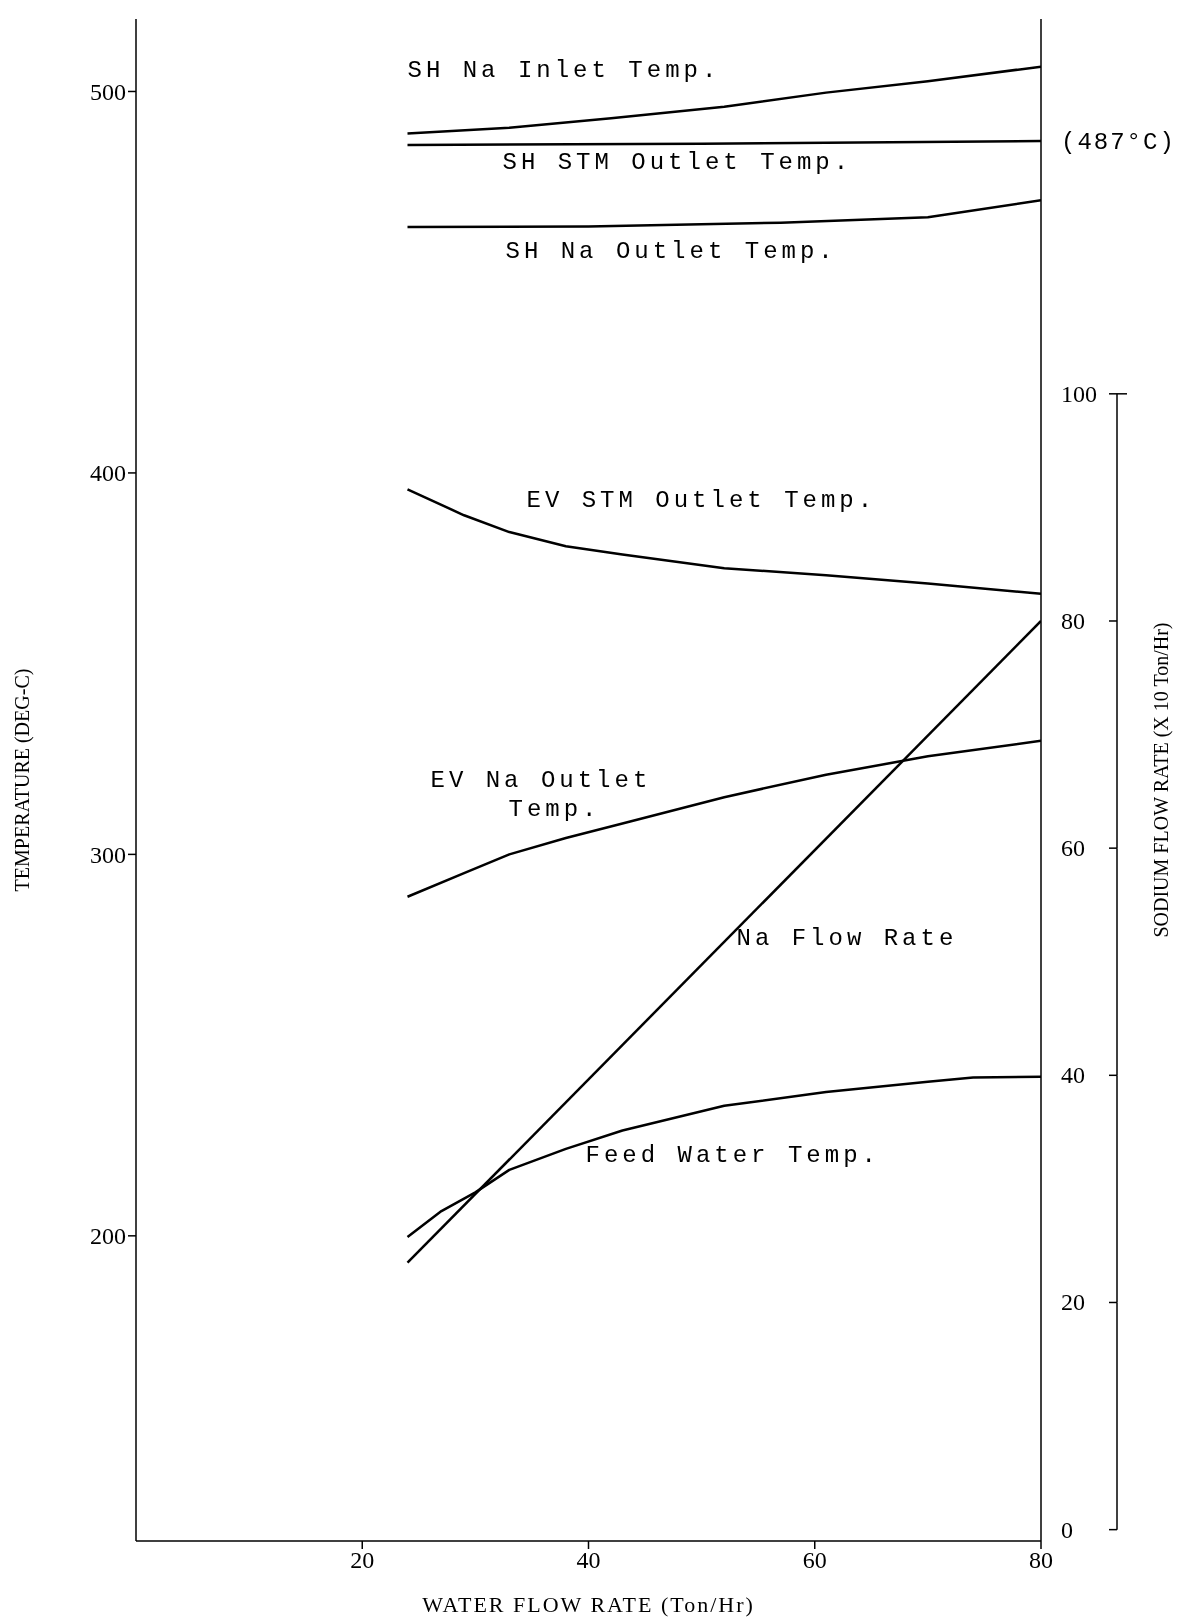 This screenshot has height=1621, width=1189. I want to click on series-label: SH Na Inlet Temp., so click(564, 71).